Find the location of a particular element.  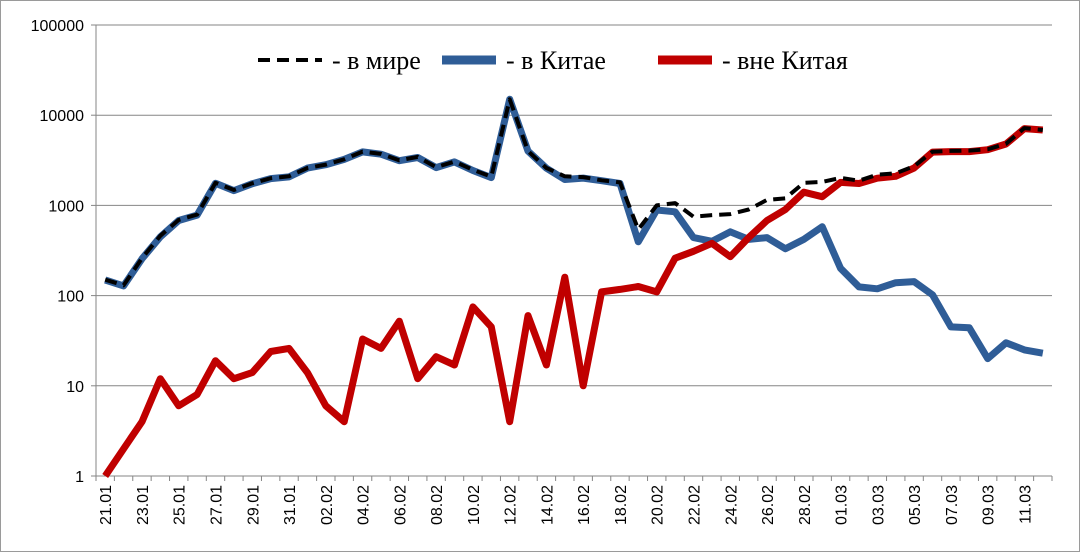

y-tick-label: 1 is located at coordinates (79, 477).